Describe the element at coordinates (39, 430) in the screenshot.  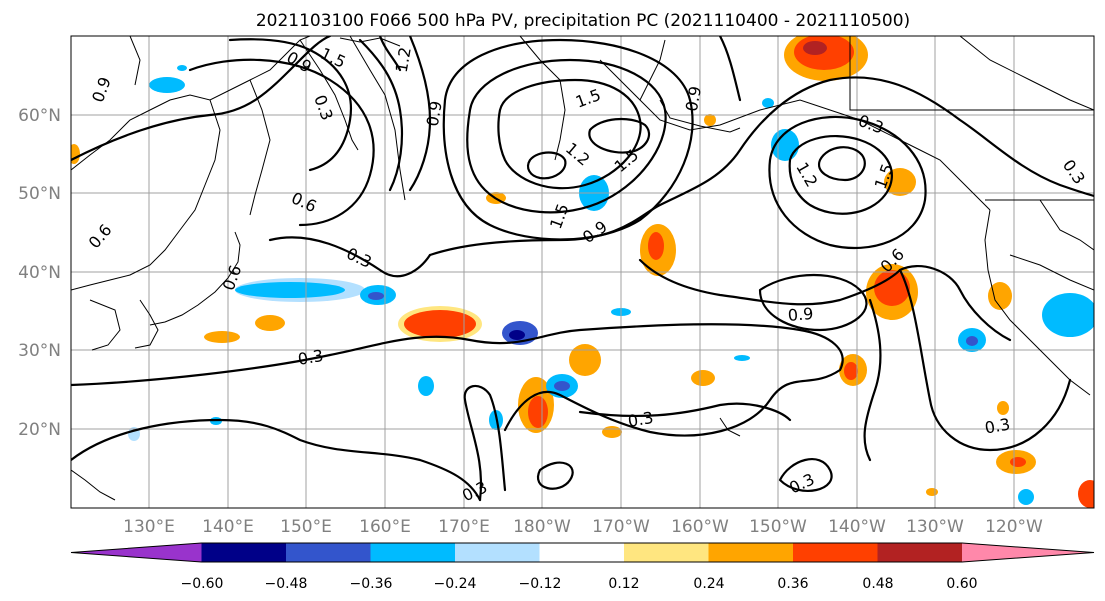
I see `lat-label: 20°N` at that location.